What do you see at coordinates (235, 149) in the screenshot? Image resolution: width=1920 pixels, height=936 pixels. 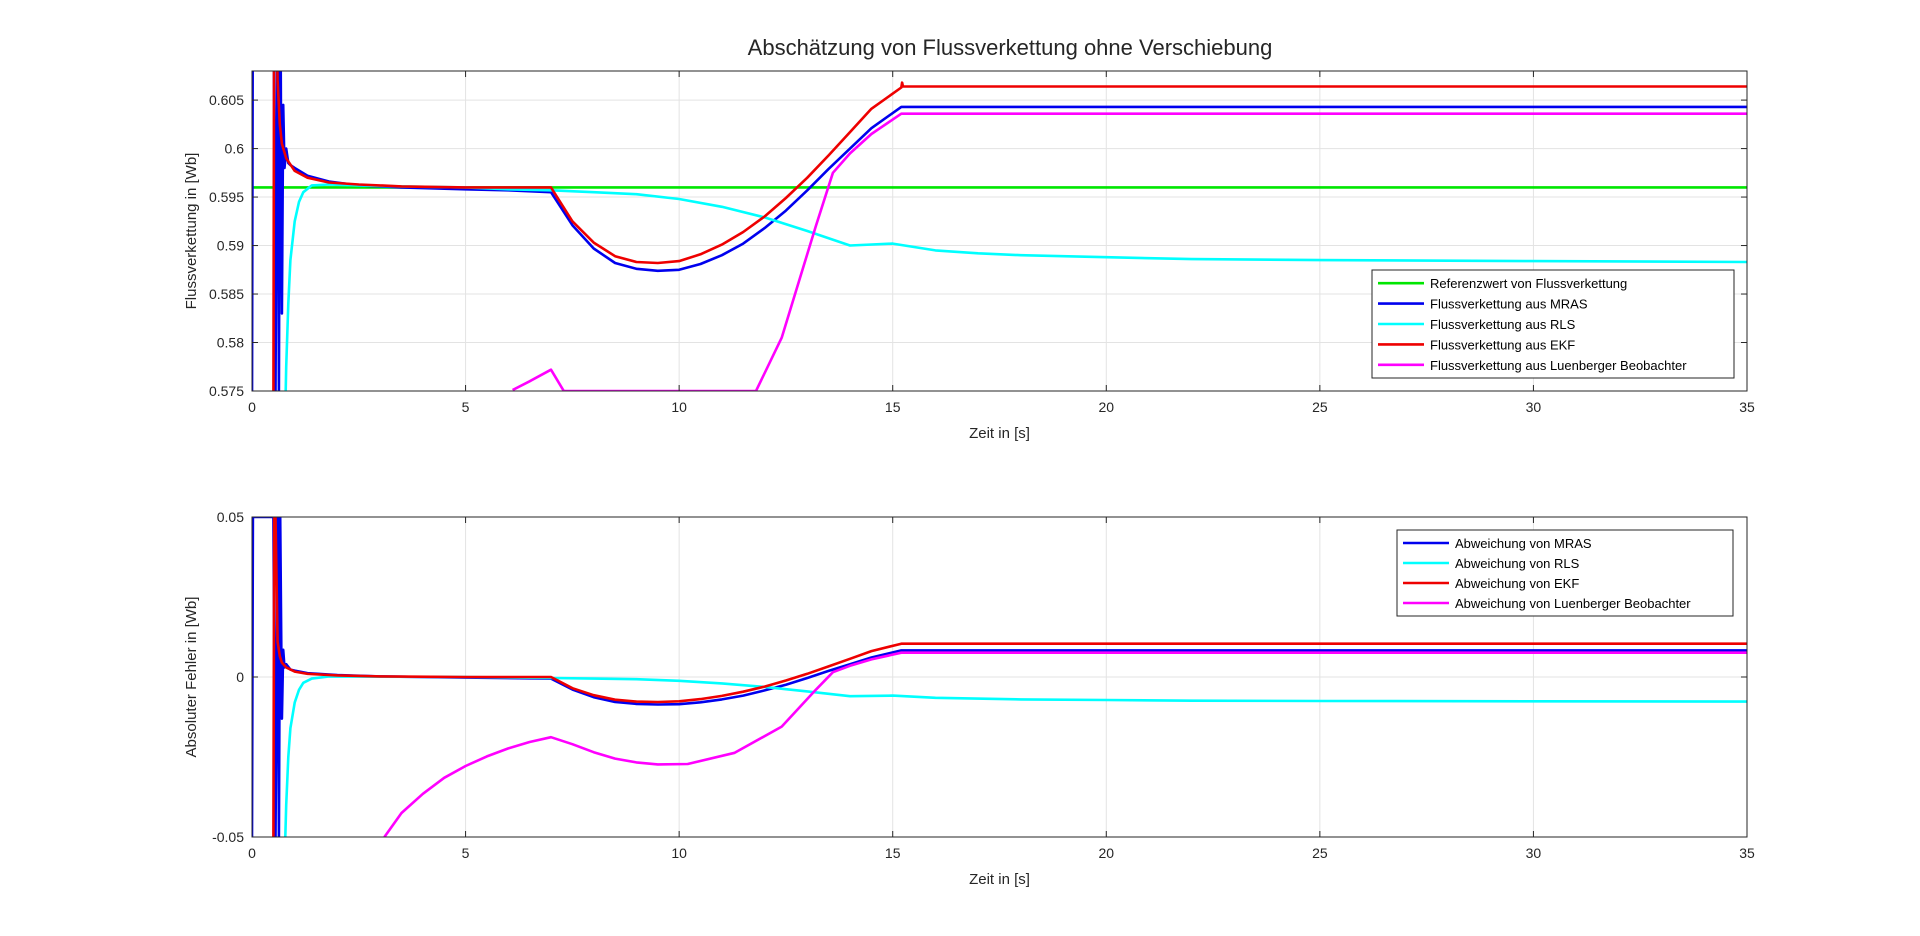 I see `y-tick-label: 0.6` at bounding box center [235, 149].